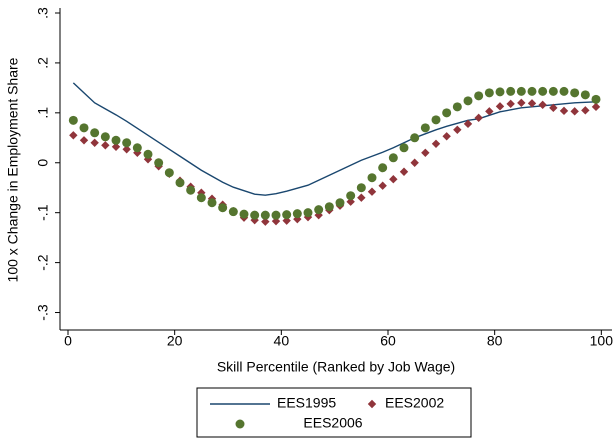 This screenshot has width=613, height=445. What do you see at coordinates (332, 423) in the screenshot?
I see `legend-label: EES2006` at bounding box center [332, 423].